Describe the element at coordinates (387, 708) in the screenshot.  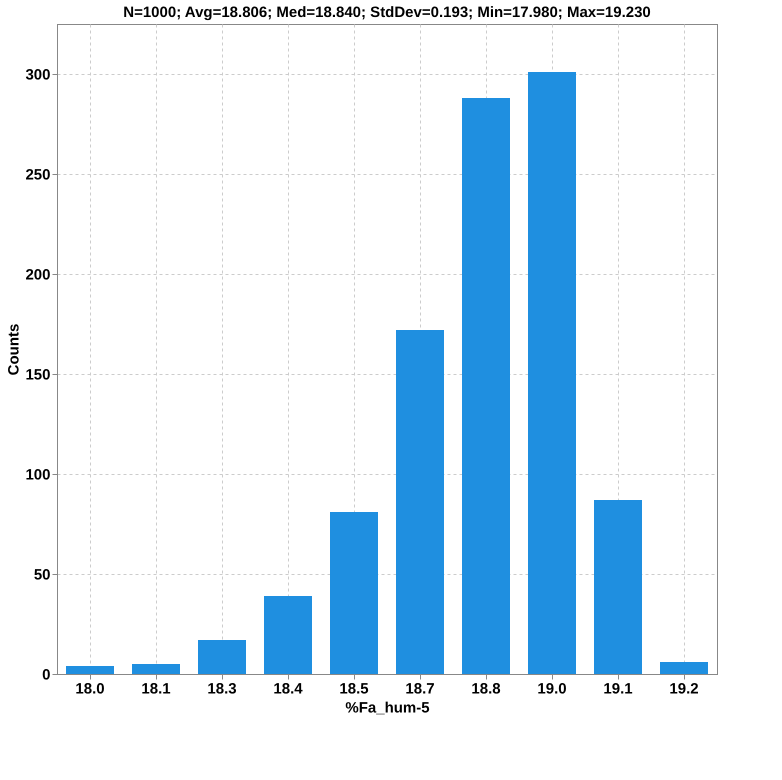
I see `x-axis-title: %Fa_hum-5` at that location.